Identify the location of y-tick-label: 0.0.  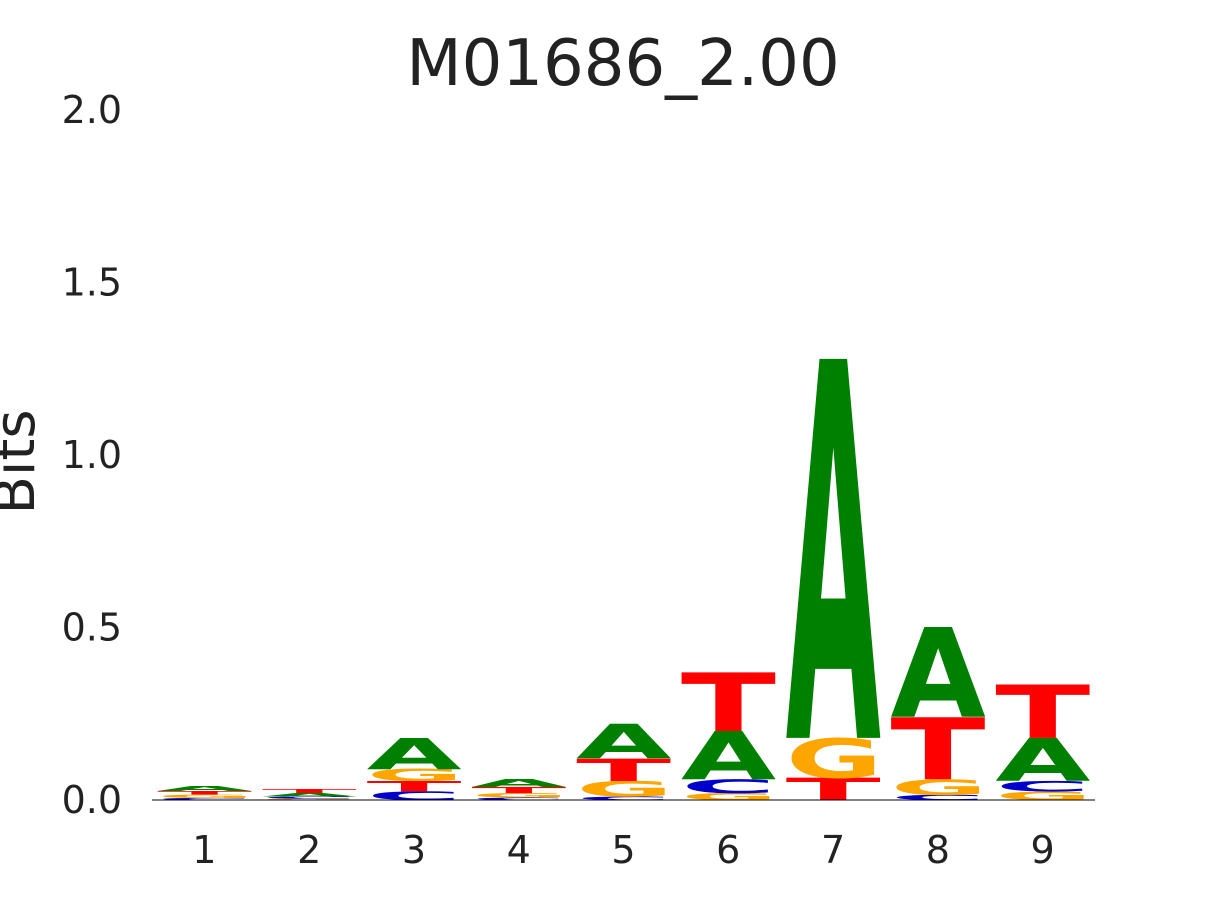
(92, 800).